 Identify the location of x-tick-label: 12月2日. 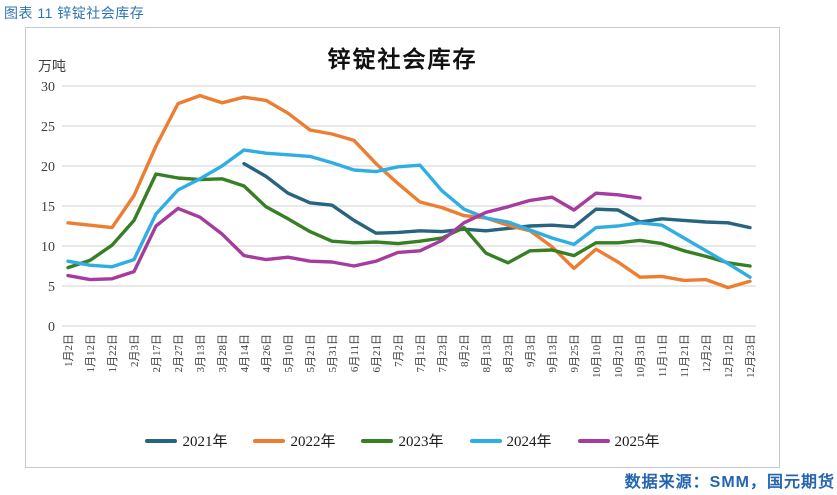
(707, 353).